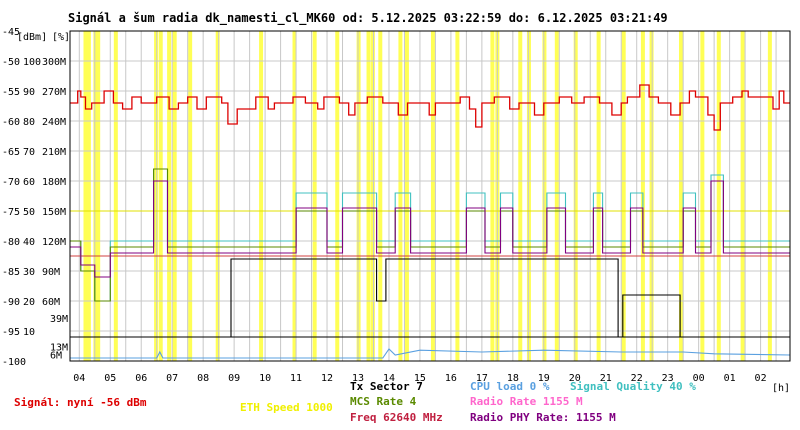 This screenshot has height=430, width=800. What do you see at coordinates (234, 378) in the screenshot?
I see `x-tick-5: 09` at bounding box center [234, 378].